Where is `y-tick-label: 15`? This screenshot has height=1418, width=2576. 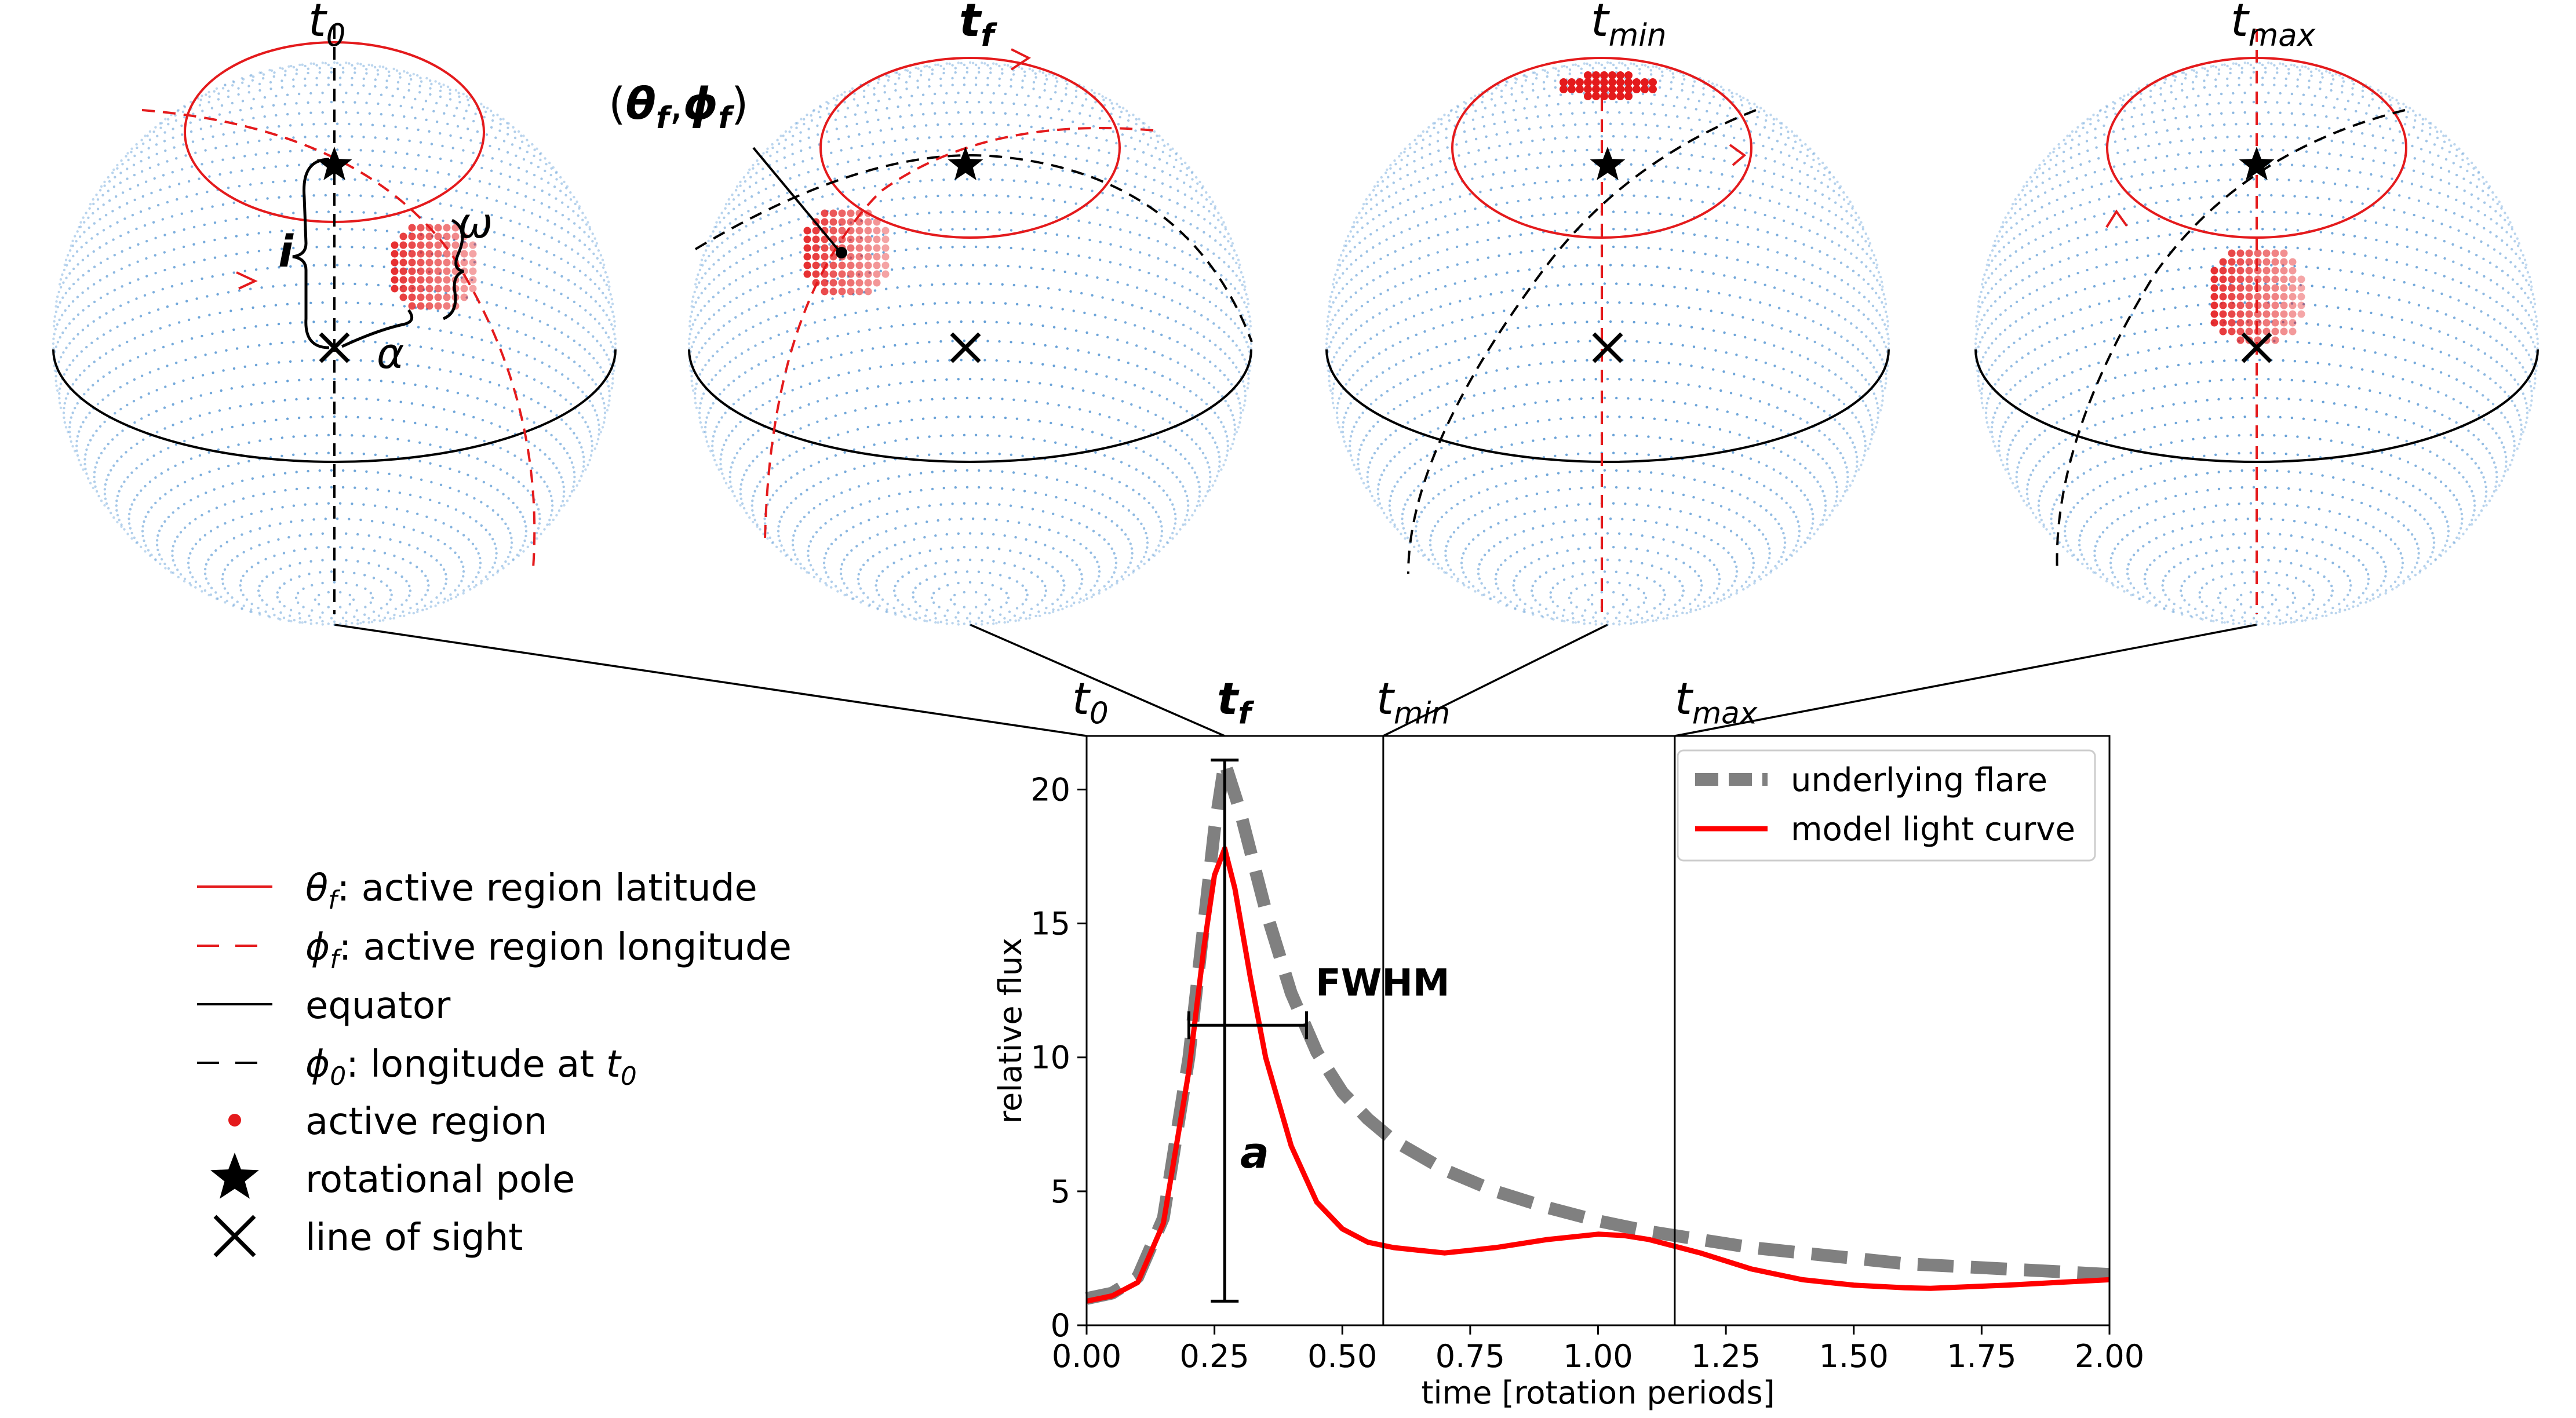
y-tick-label: 15 is located at coordinates (1050, 924).